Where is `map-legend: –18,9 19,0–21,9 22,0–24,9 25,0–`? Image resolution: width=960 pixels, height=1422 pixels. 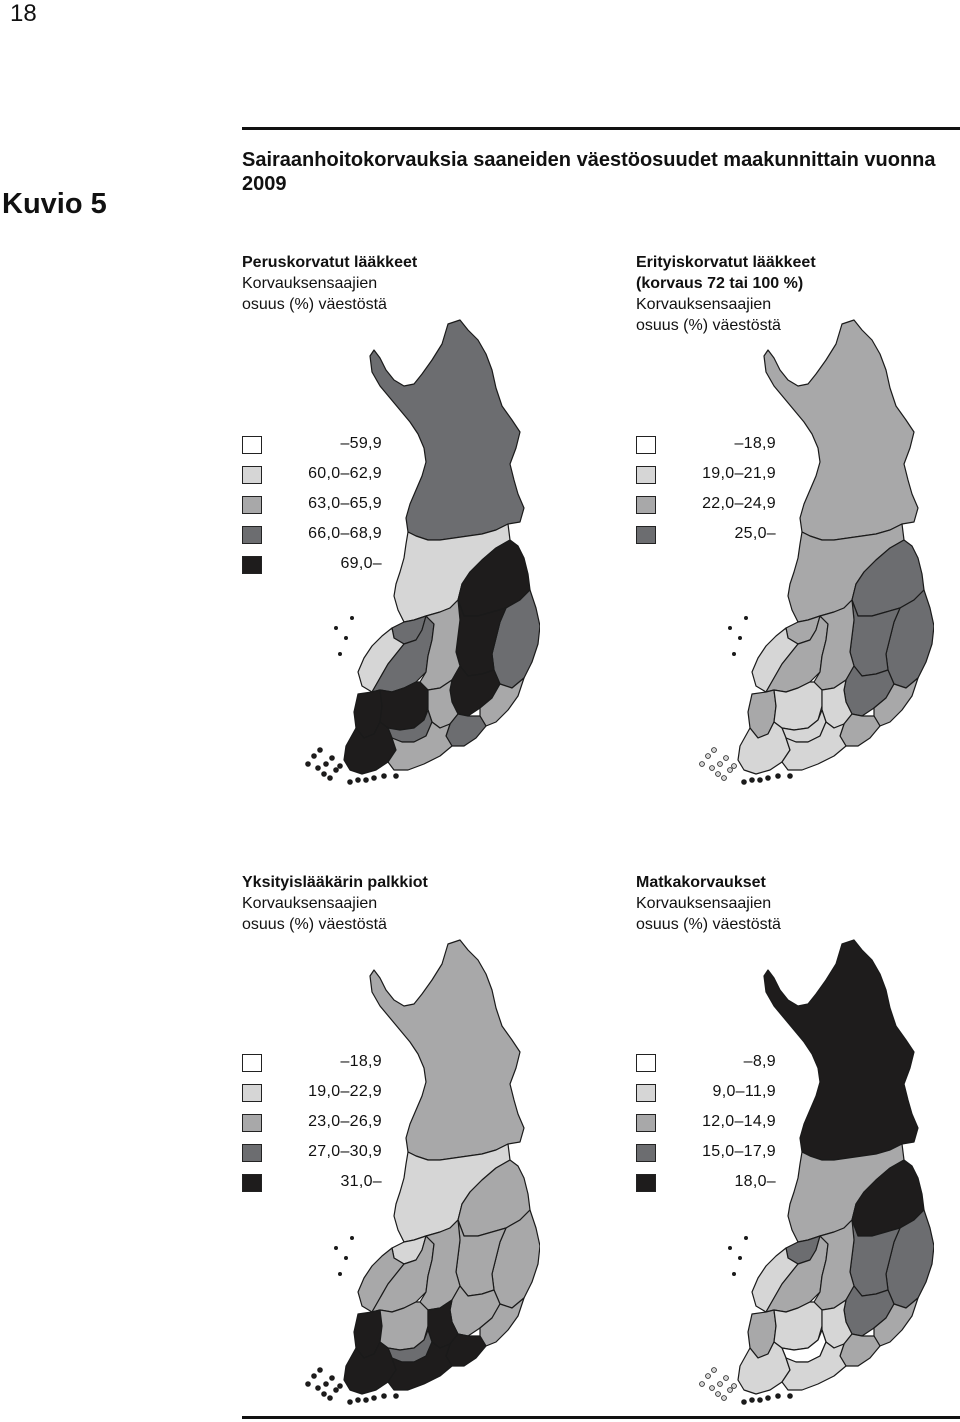 map-legend: –18,9 19,0–21,9 22,0–24,9 25,0– is located at coordinates (711, 495).